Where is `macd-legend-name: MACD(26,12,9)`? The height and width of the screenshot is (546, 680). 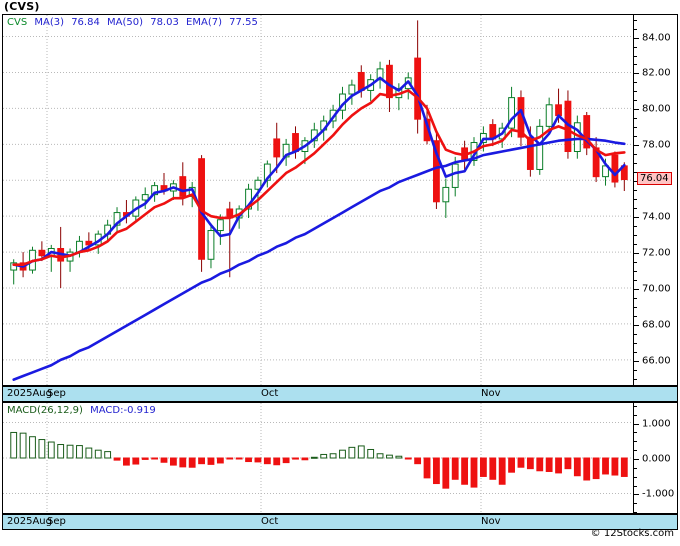
macd-legend-name: MACD(26,12,9) is located at coordinates (45, 410).